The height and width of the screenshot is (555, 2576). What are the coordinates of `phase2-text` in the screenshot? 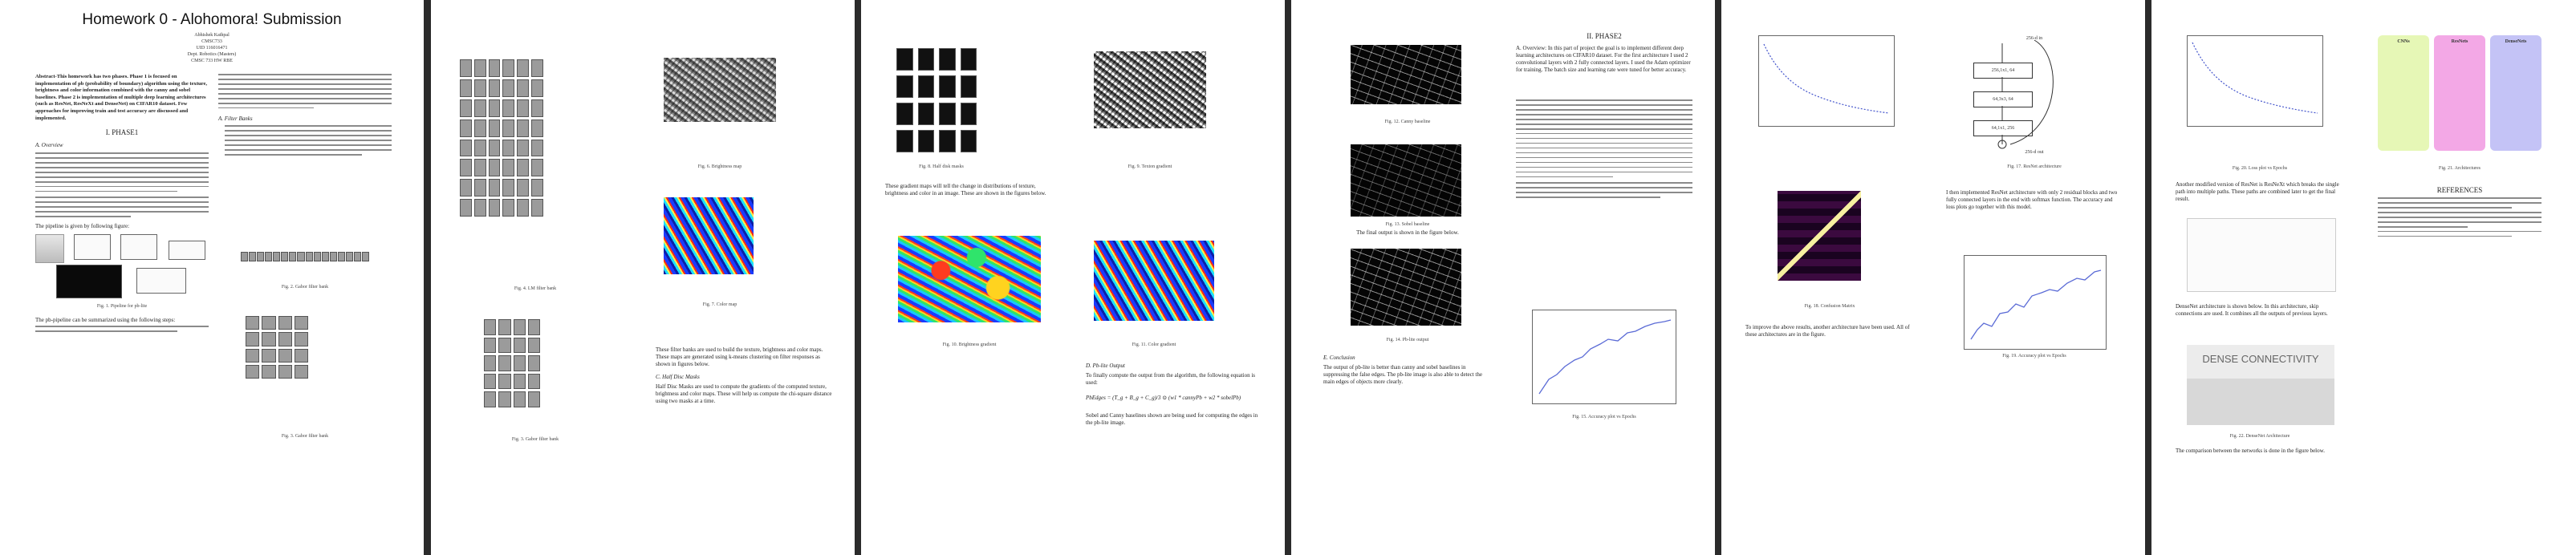 It's located at (1604, 150).